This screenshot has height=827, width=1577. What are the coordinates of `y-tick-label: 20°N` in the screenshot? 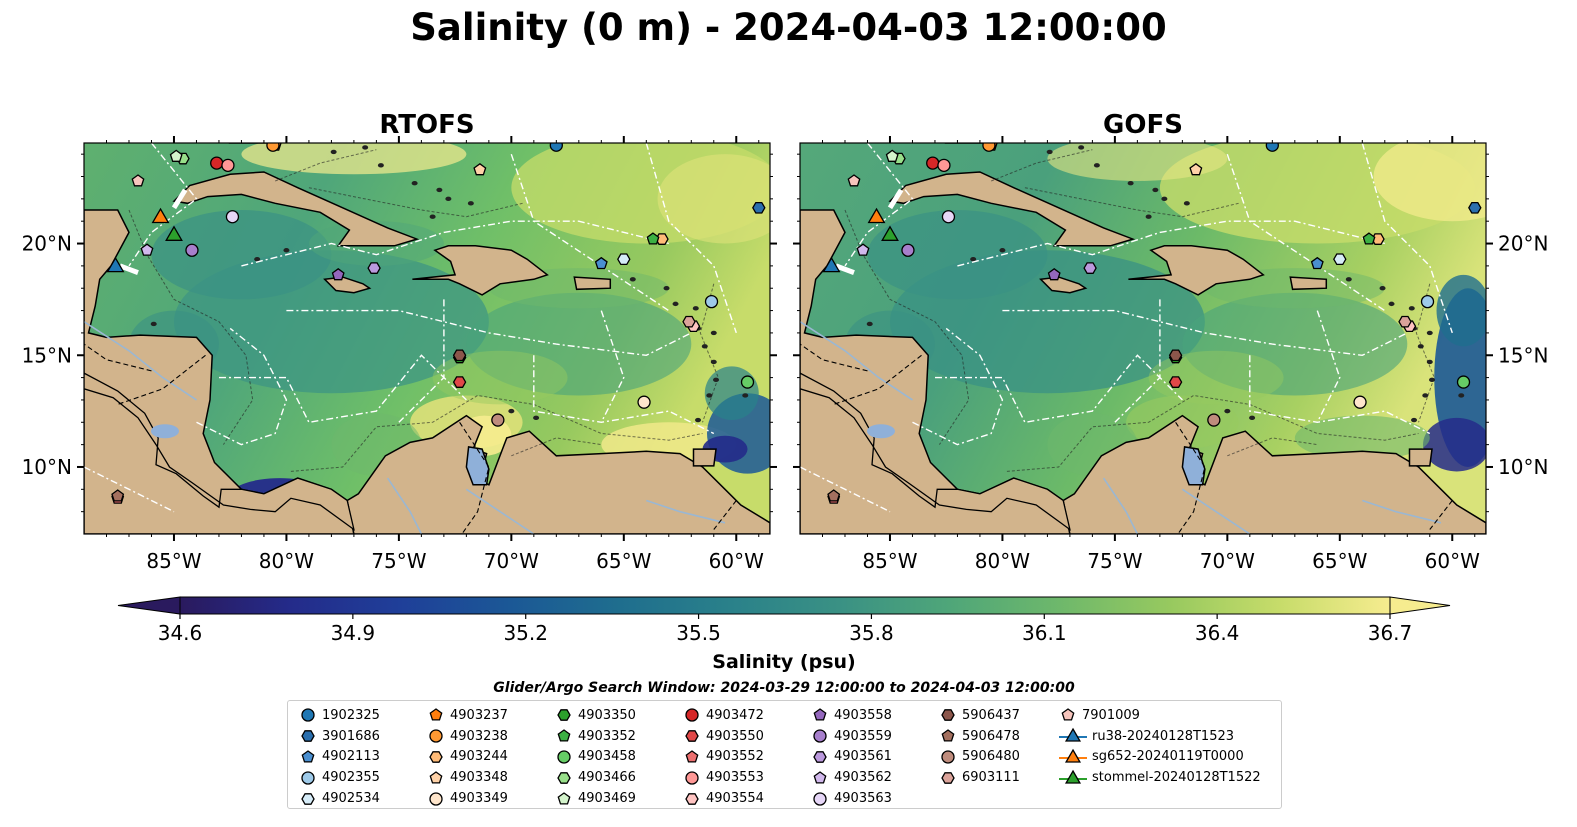 It's located at (1523, 244).